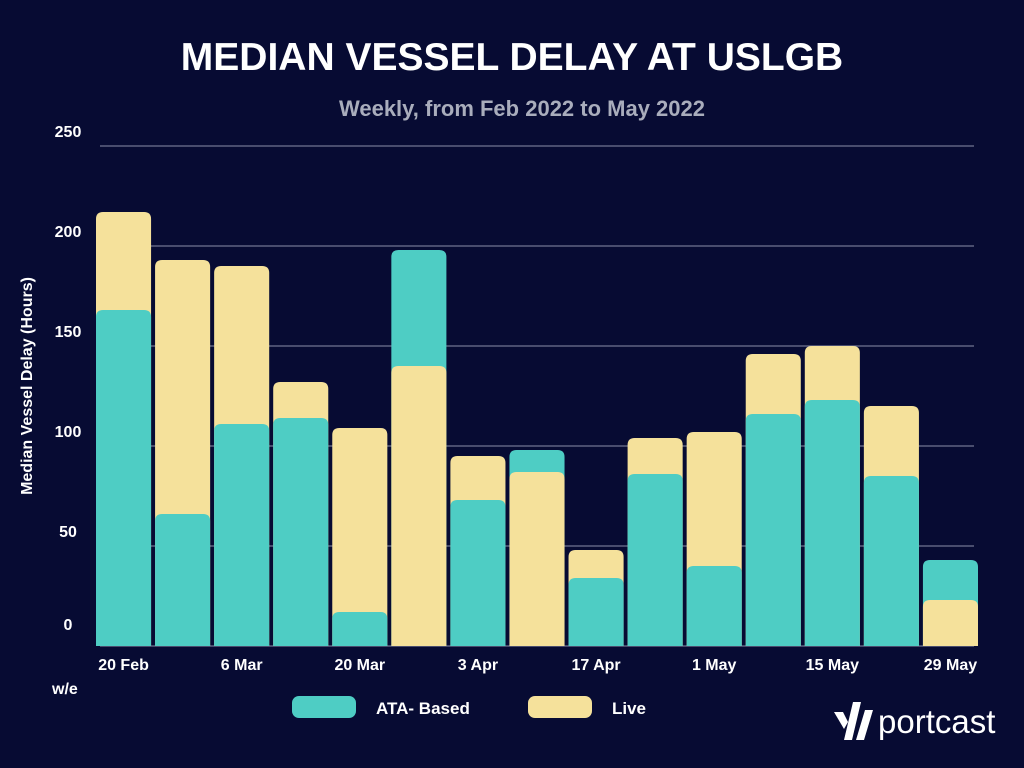 This screenshot has width=1024, height=768. Describe the element at coordinates (64, 689) in the screenshot. I see `x-axis-label: w/e` at that location.